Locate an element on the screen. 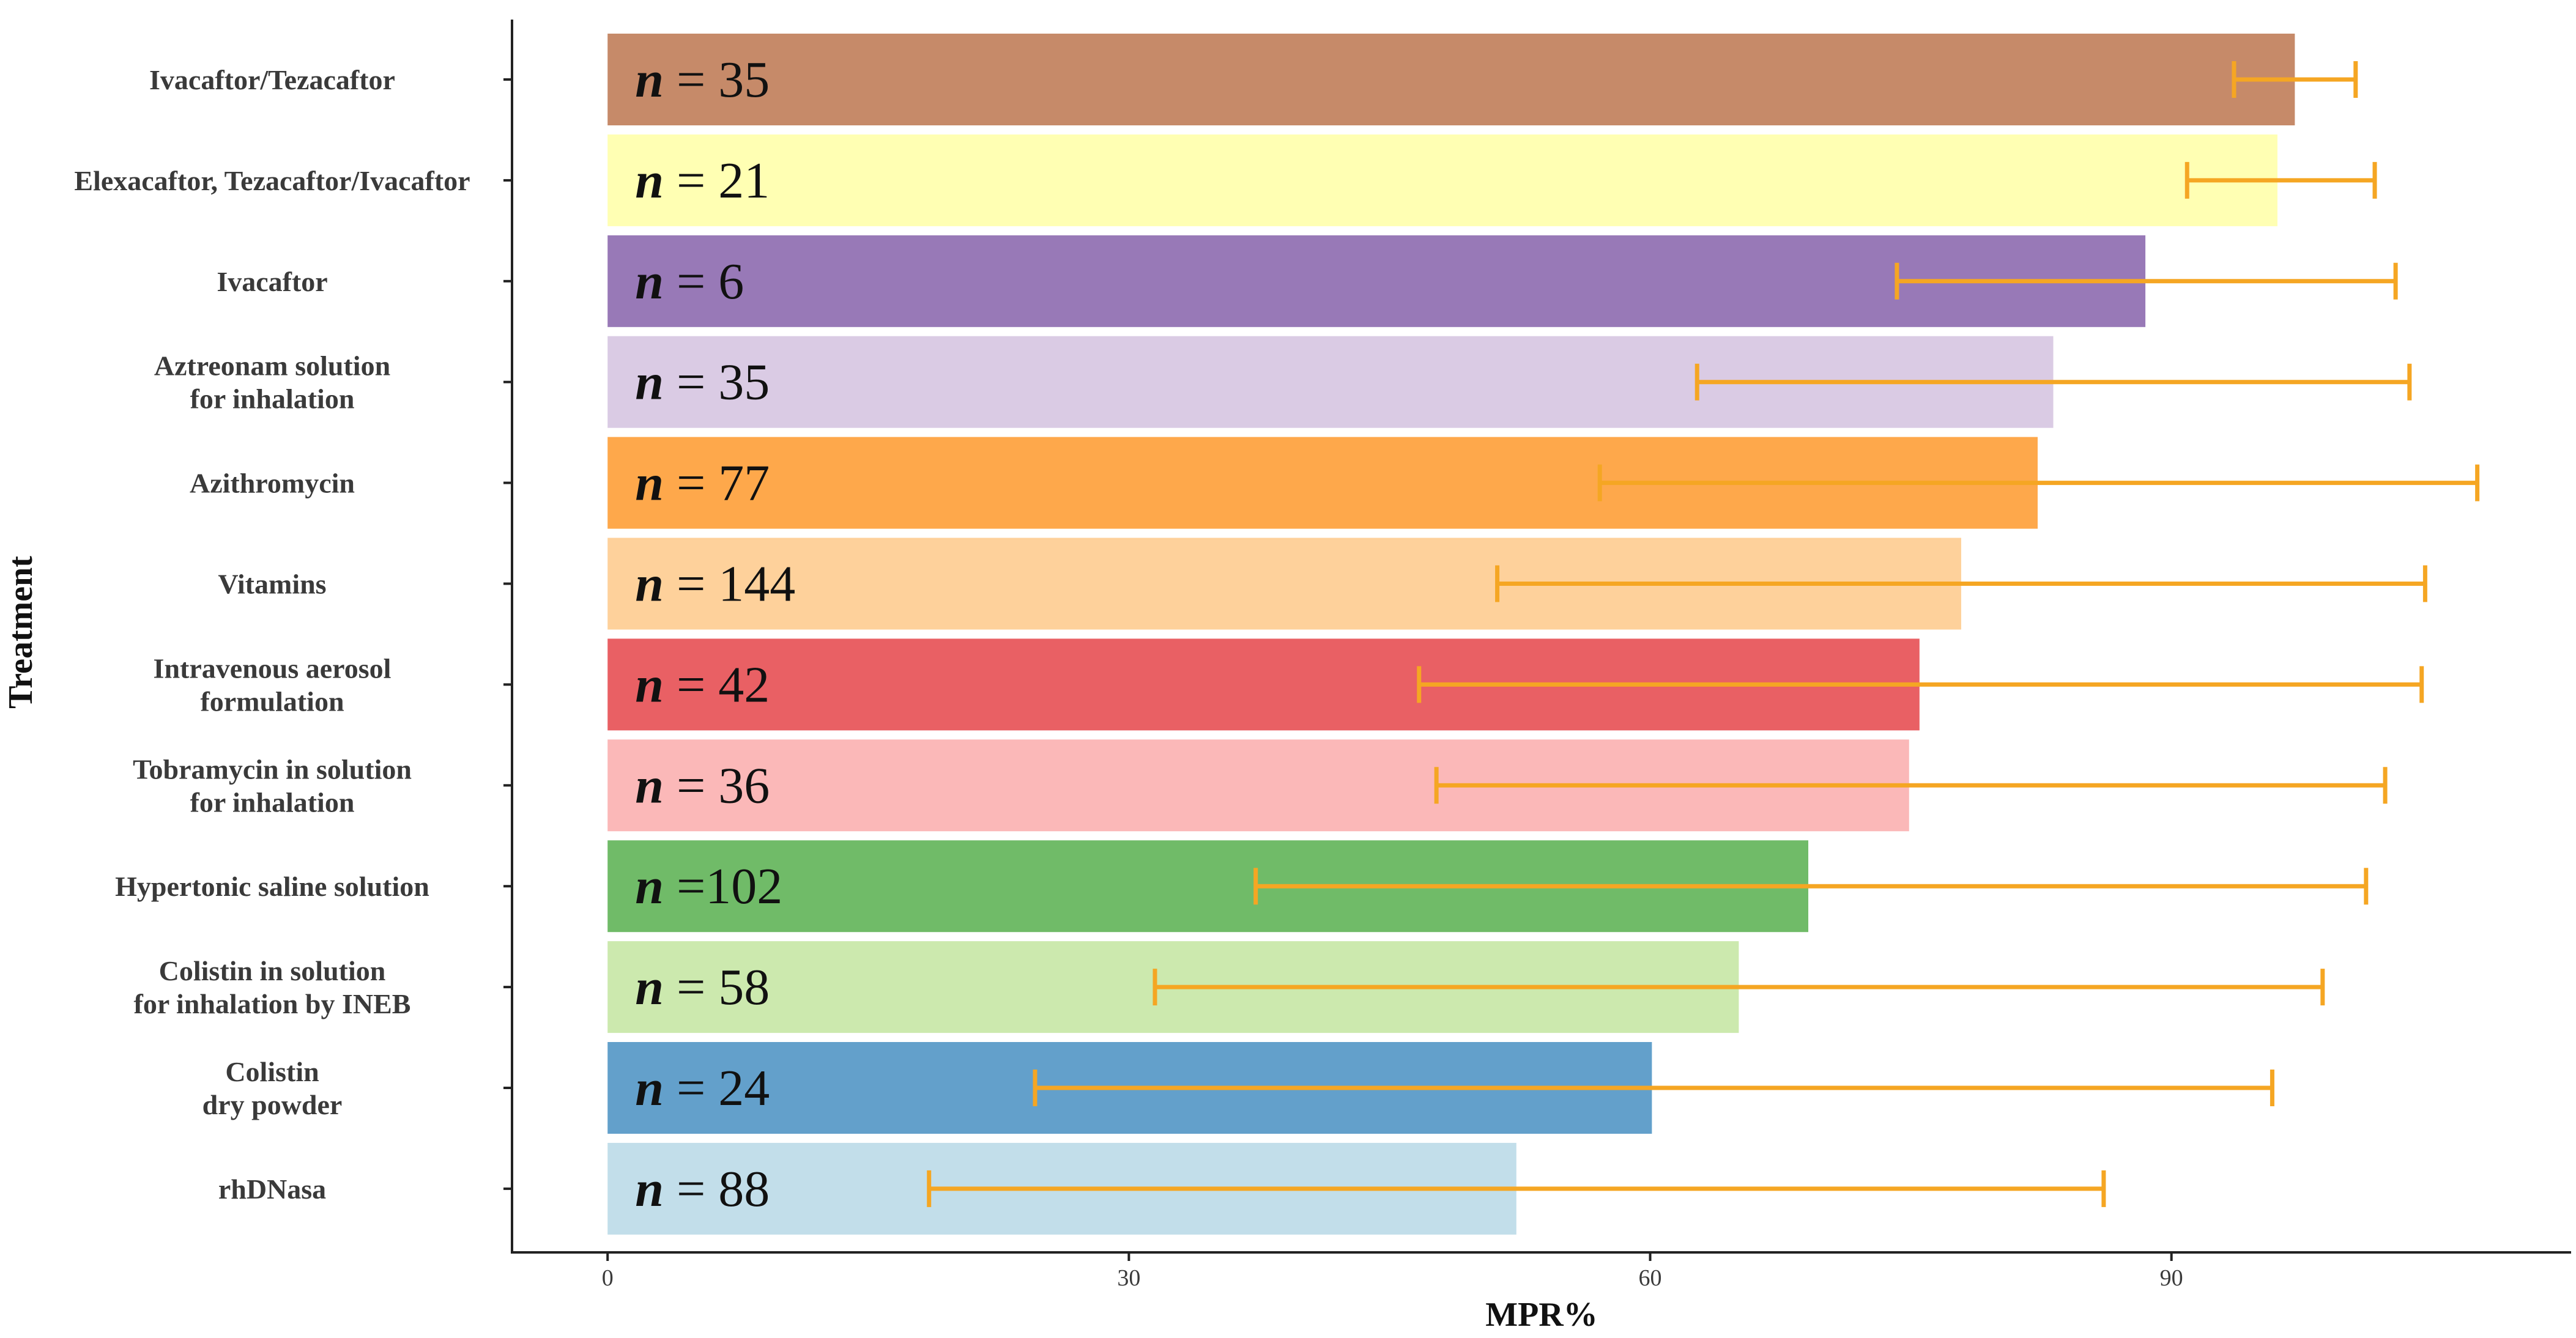  n-label: n =102 is located at coordinates (708, 886).